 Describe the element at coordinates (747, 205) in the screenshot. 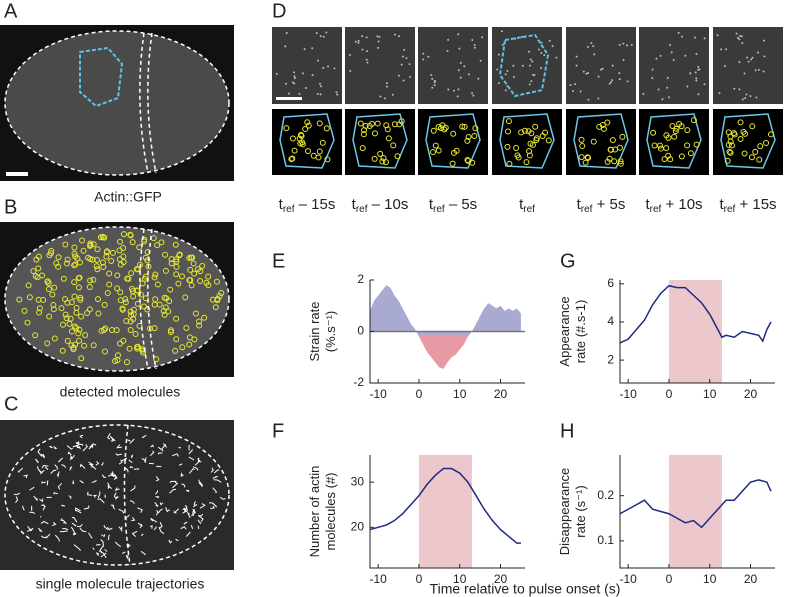

I see `time-label: tref + 15s` at that location.